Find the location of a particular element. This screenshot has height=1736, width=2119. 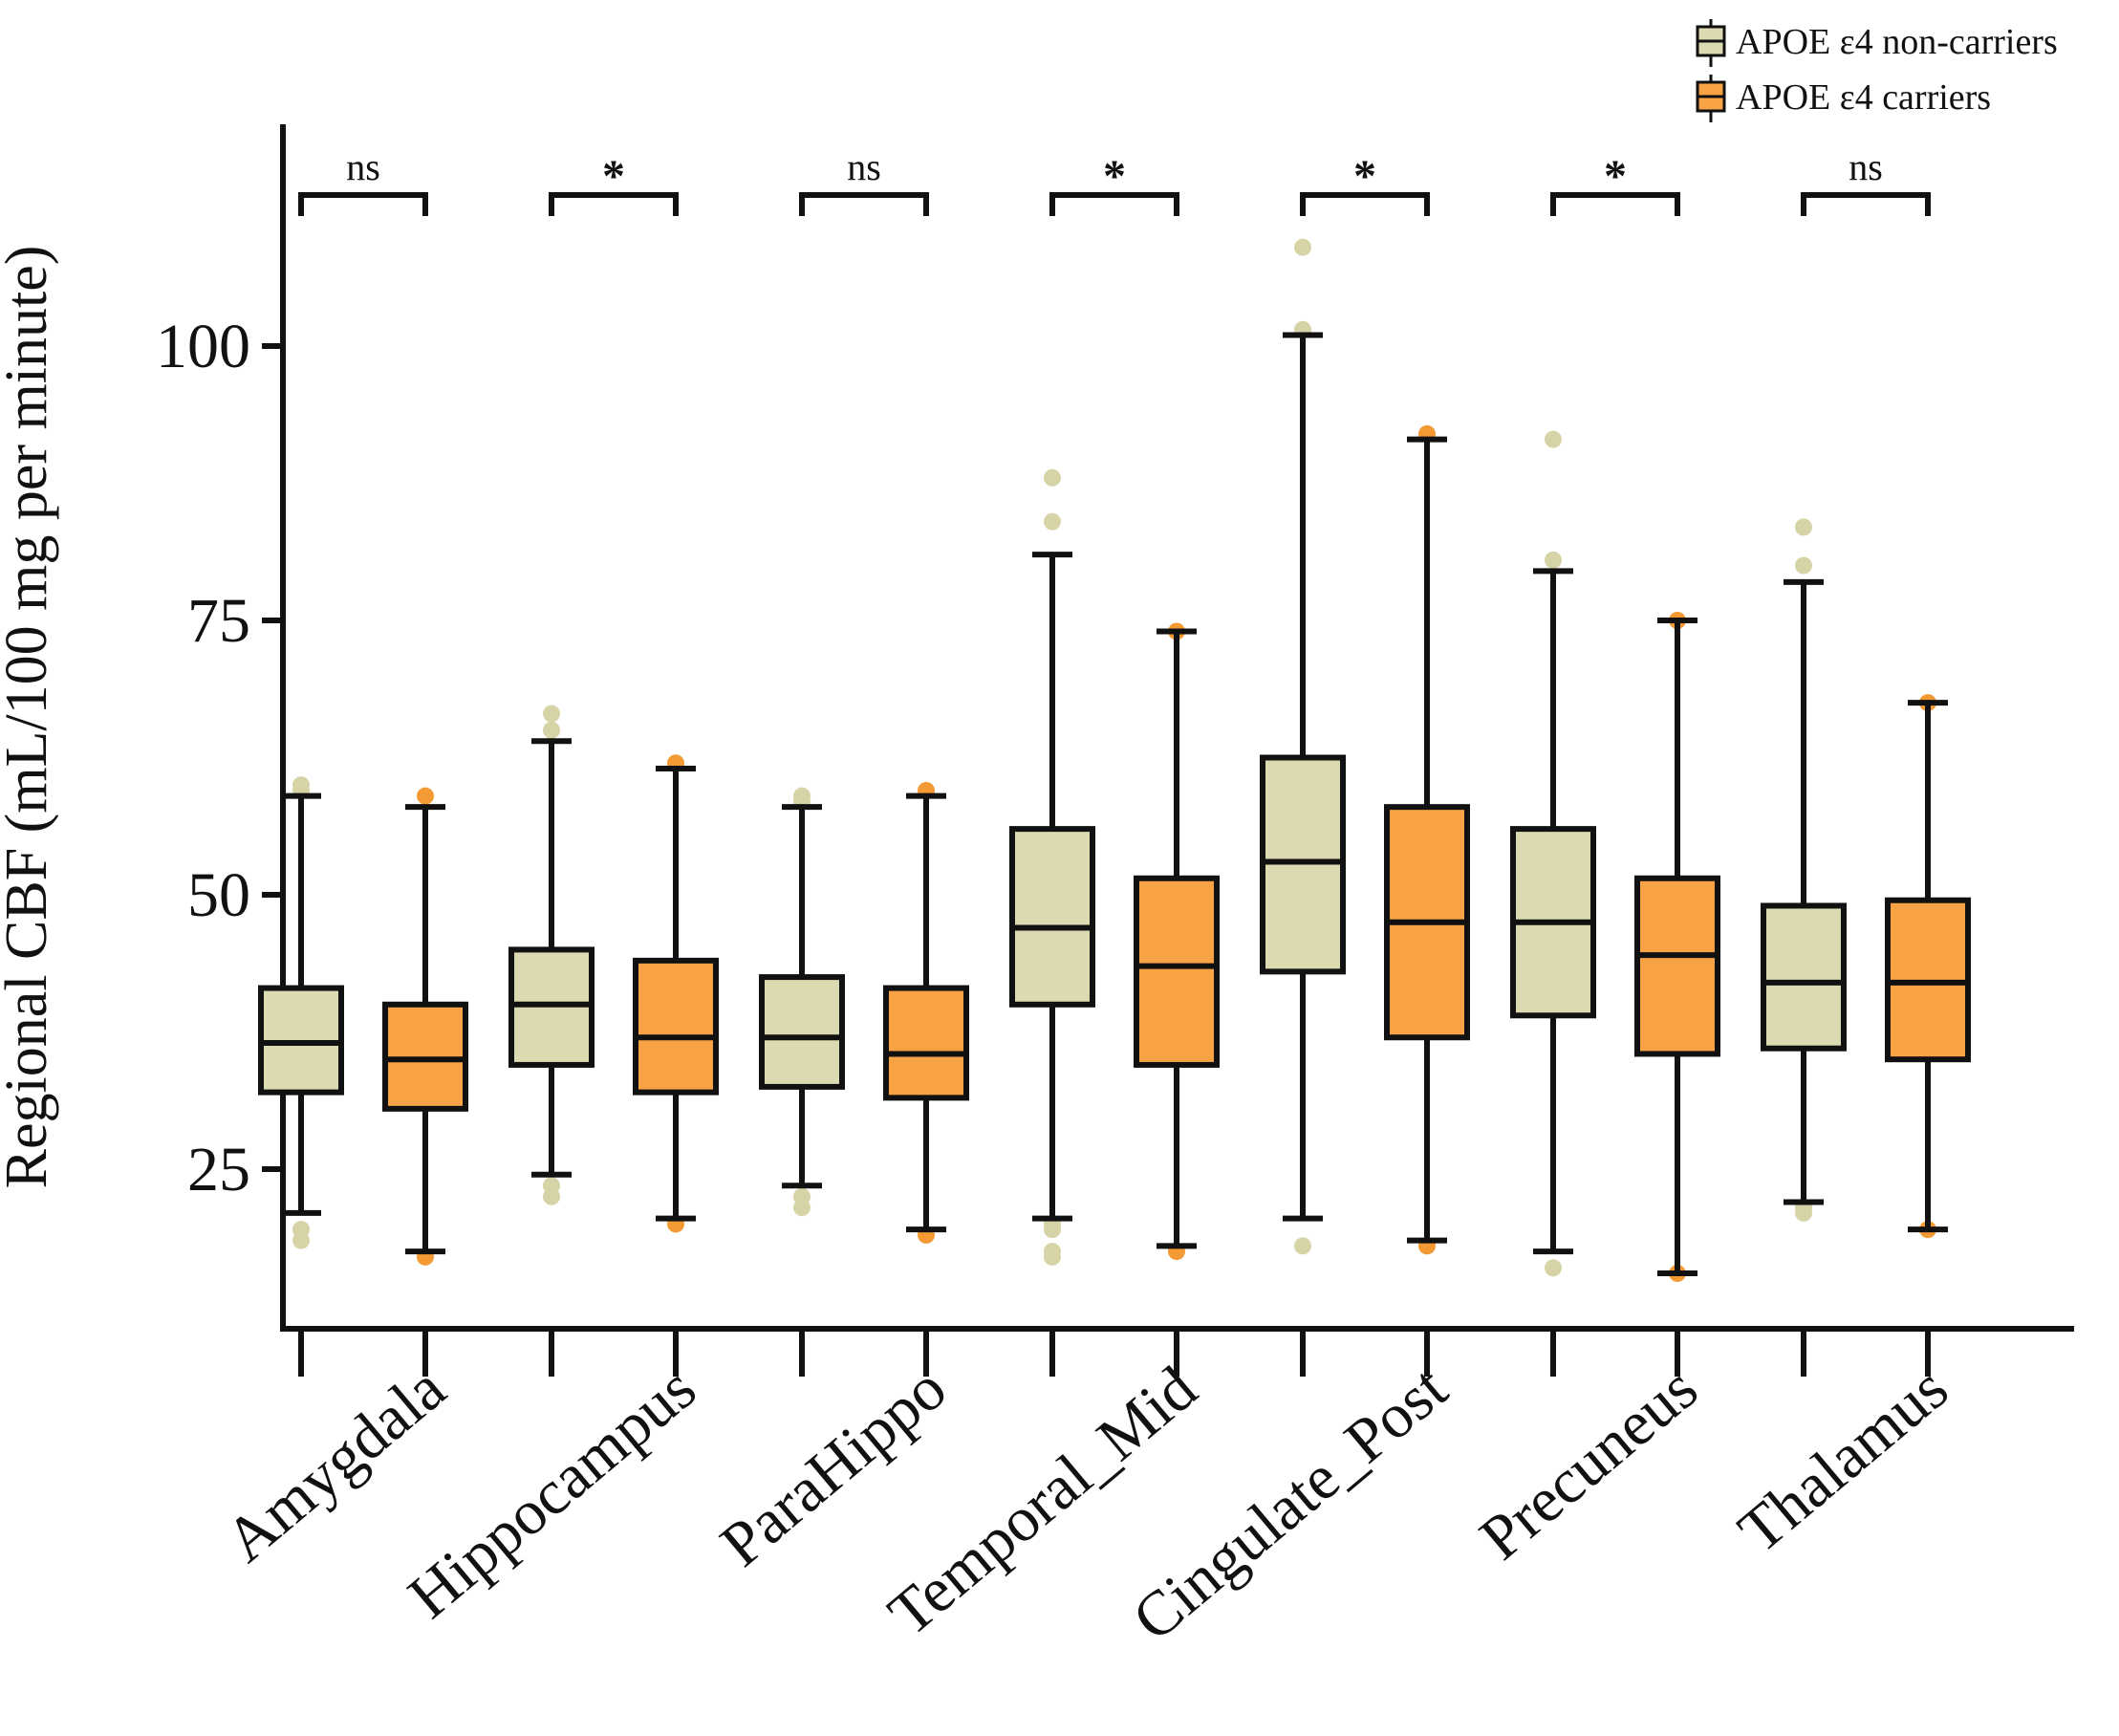

legend-label: APOE ε4 carriers is located at coordinates (1863, 97).